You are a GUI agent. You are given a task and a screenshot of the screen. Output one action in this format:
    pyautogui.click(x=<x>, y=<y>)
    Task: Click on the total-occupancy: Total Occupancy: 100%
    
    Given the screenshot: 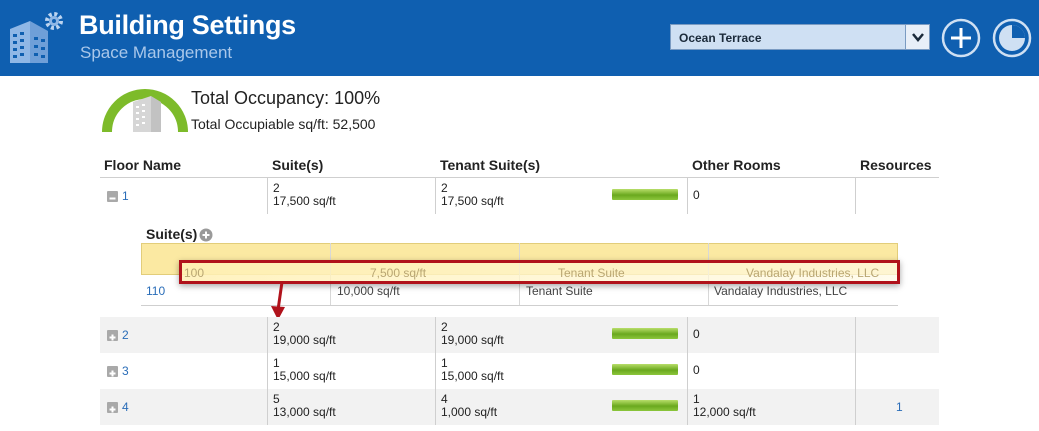 What is the action you would take?
    pyautogui.click(x=286, y=98)
    